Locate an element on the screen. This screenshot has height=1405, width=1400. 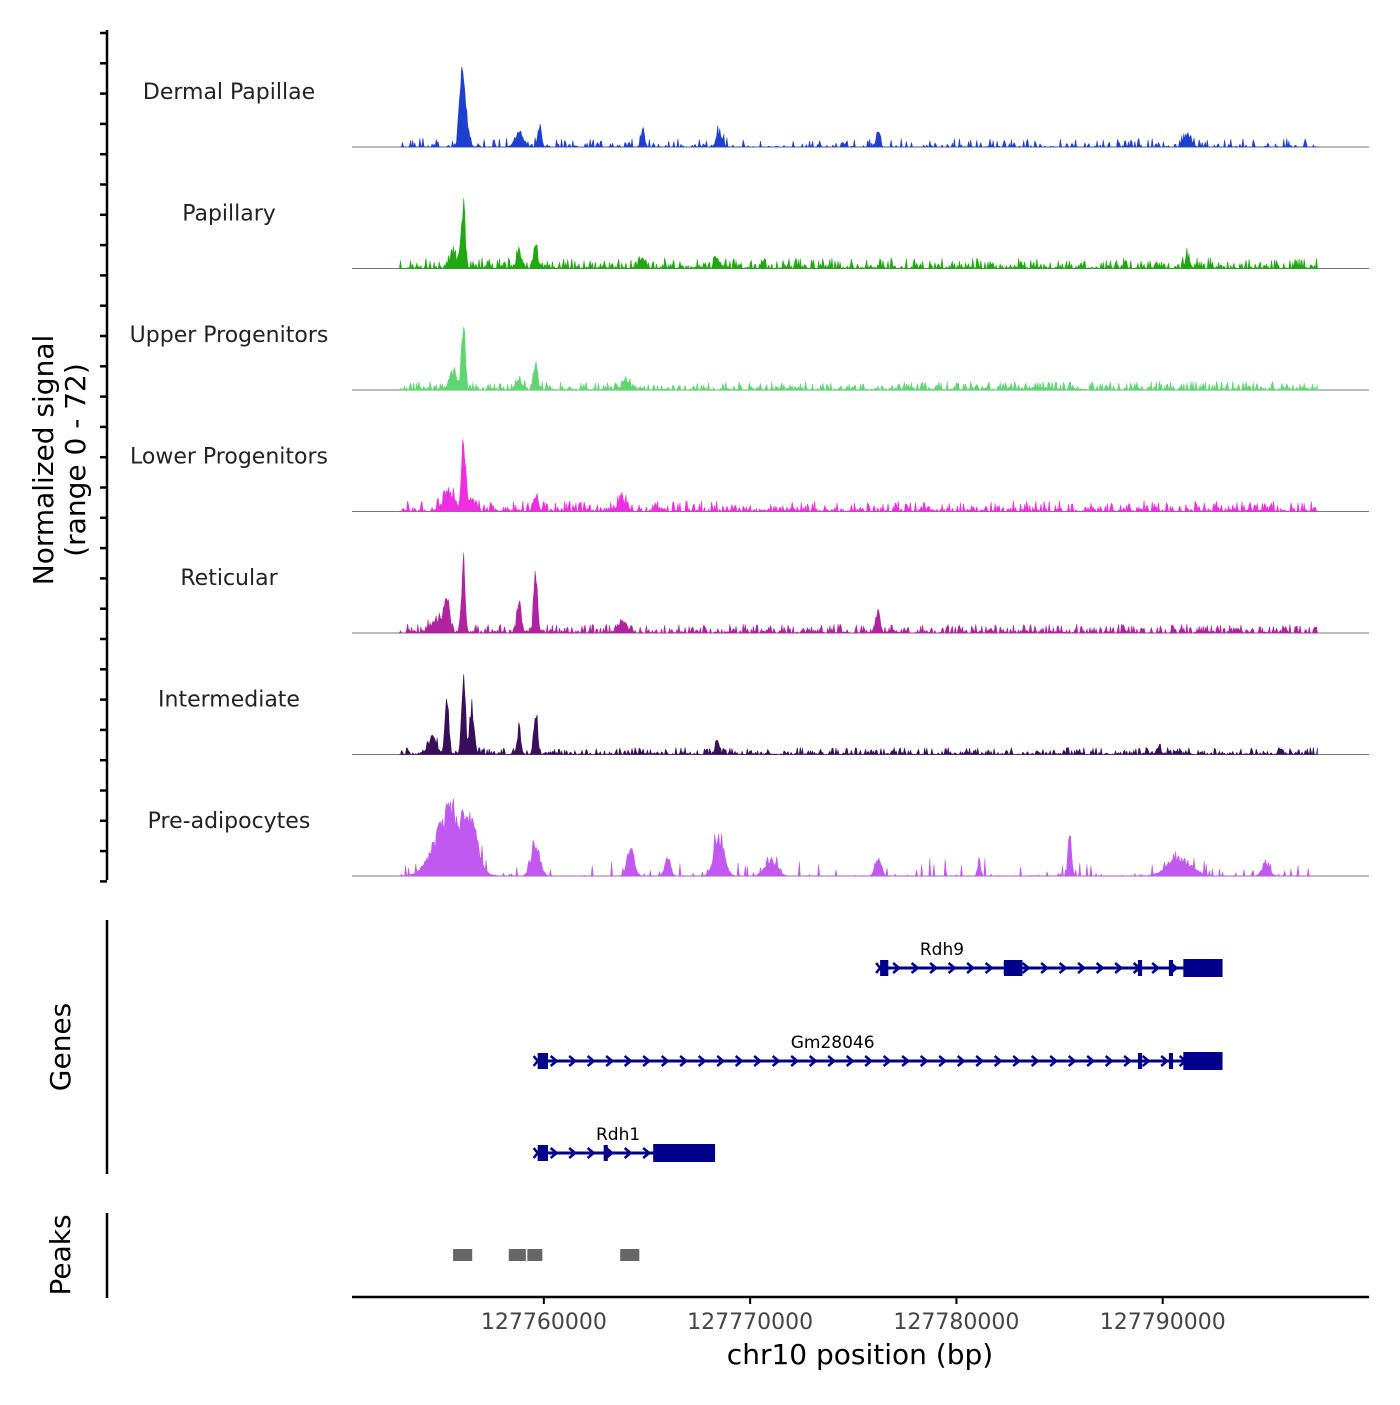
x-axis-ticks: 127760000 127770000 127780000 127790000 is located at coordinates (853, 1316).